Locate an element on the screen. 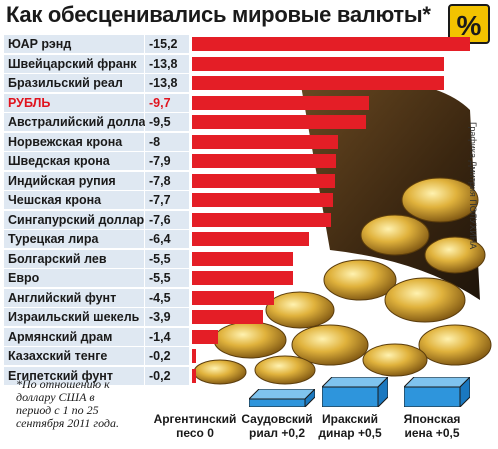 The height and width of the screenshot is (449, 498). value-label: -7,6 is located at coordinates (167, 219).